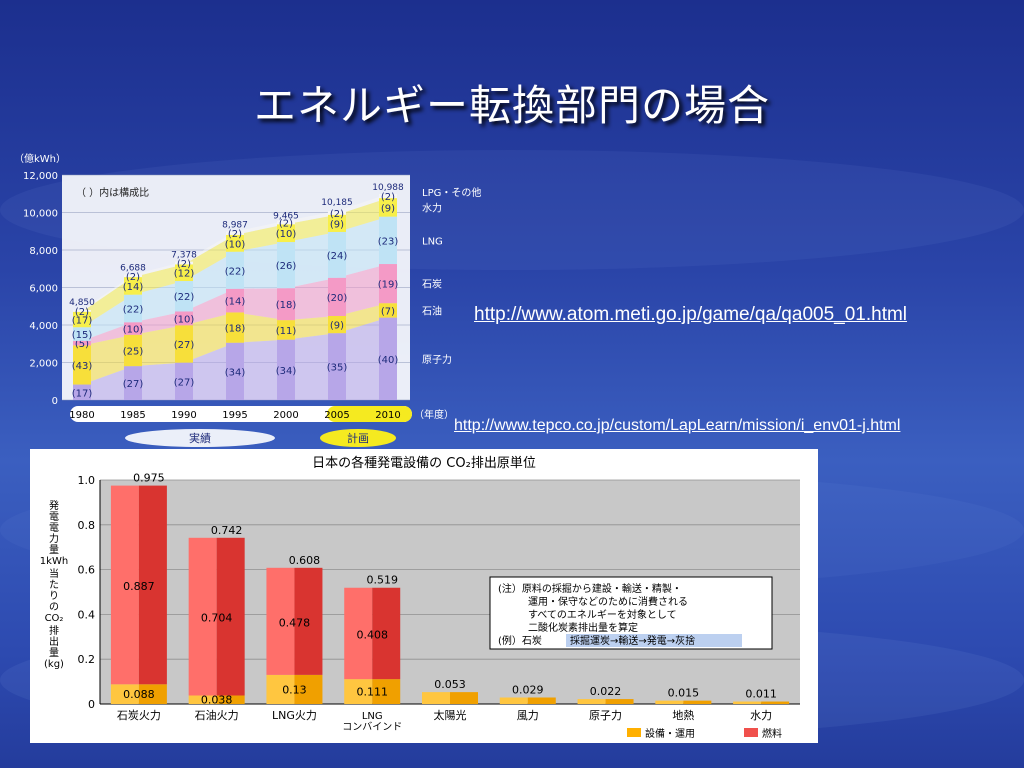  Describe the element at coordinates (54, 630) in the screenshot. I see `y-axis-label: 排` at that location.